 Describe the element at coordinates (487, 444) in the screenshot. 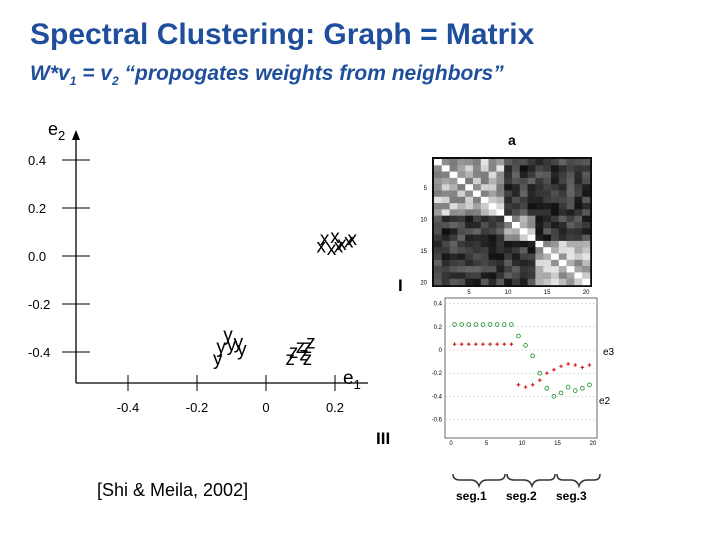

I see `eig-x-tick: 5` at that location.